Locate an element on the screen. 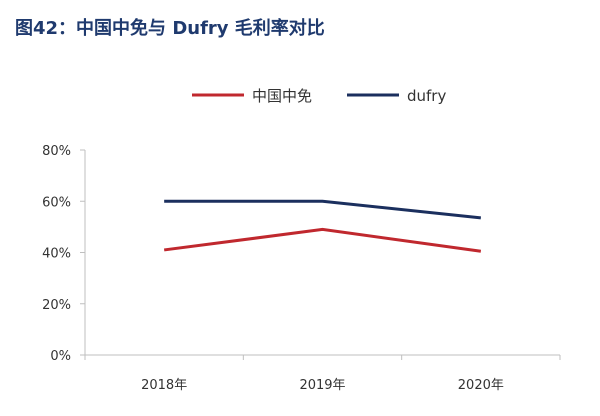 The width and height of the screenshot is (600, 416). y-tick-label: 40% is located at coordinates (56, 254).